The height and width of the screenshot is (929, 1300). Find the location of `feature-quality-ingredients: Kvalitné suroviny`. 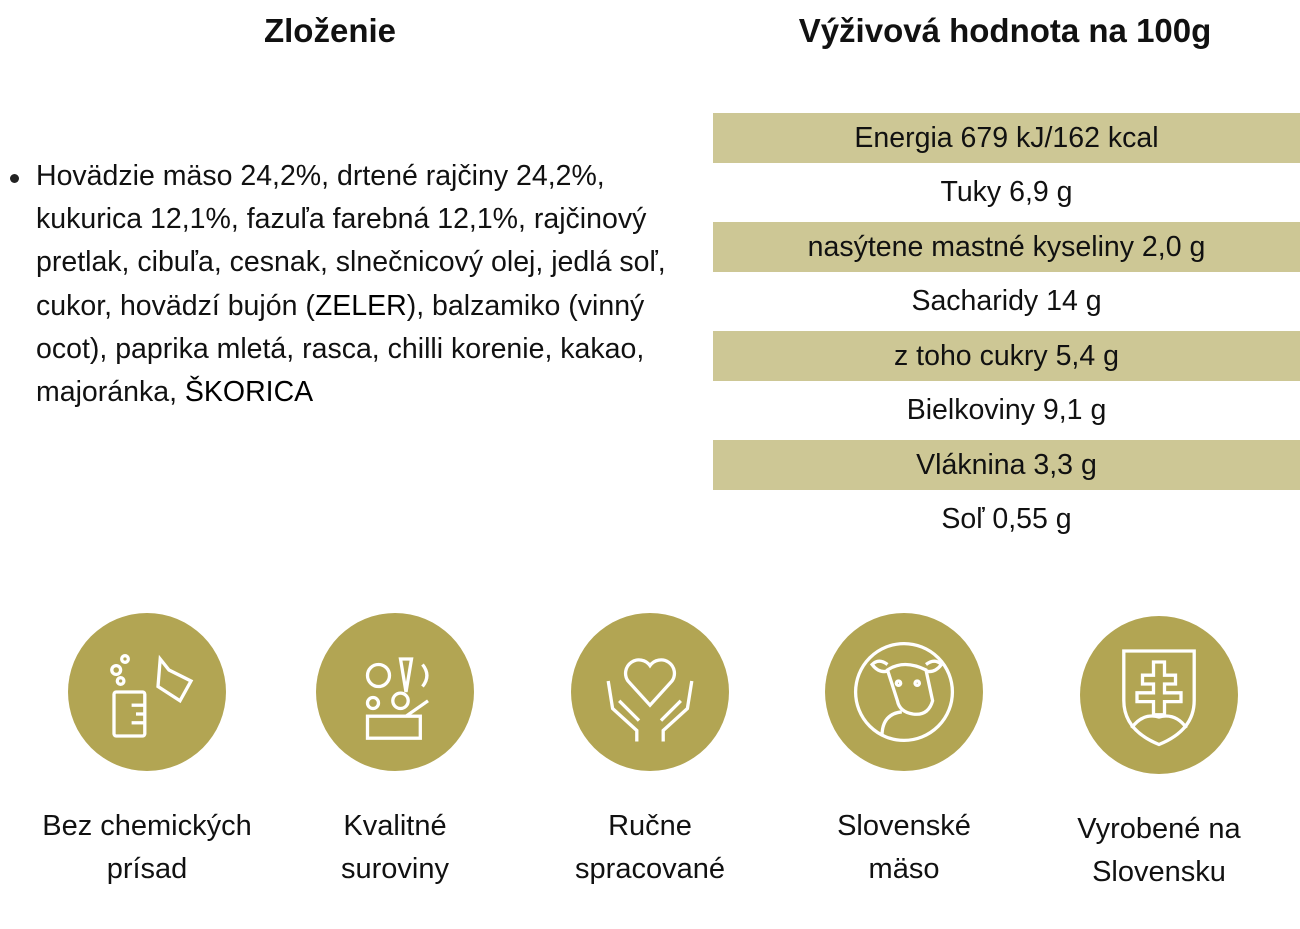

feature-quality-ingredients: Kvalitné suroviny is located at coordinates (395, 752).